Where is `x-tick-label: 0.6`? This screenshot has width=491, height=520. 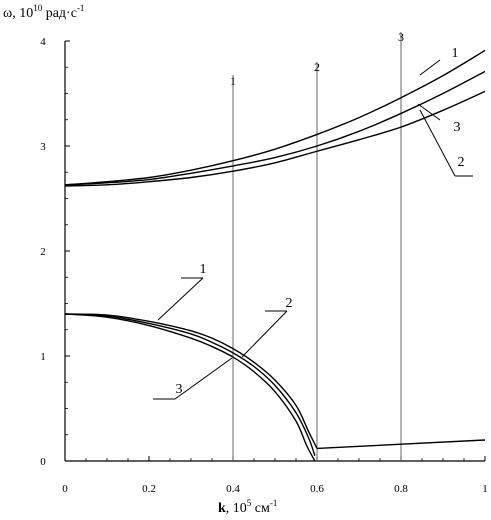 x-tick-label: 0.6 is located at coordinates (317, 489).